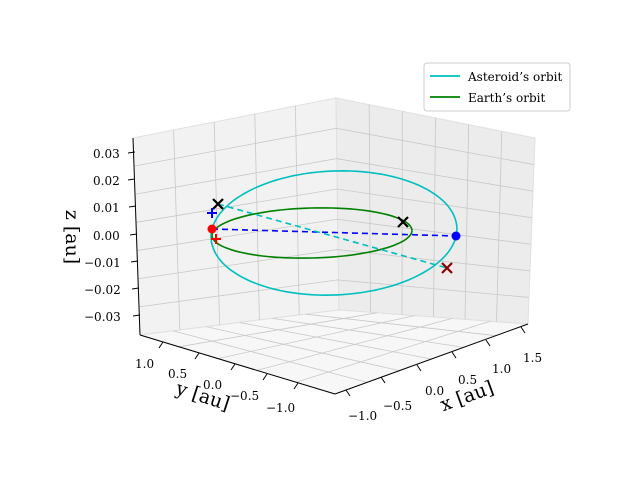 The height and width of the screenshot is (480, 640). What do you see at coordinates (362, 416) in the screenshot?
I see `x-tick-label: −1.0` at bounding box center [362, 416].